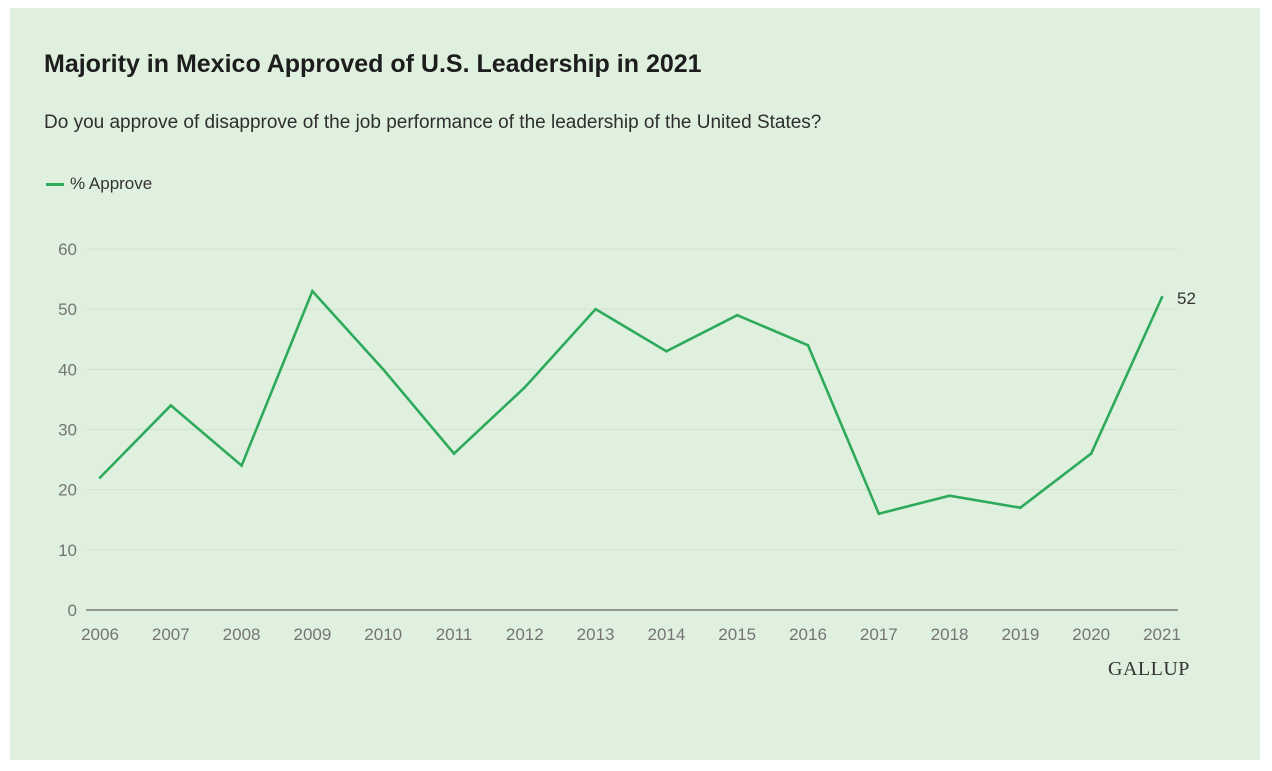  Describe the element at coordinates (737, 634) in the screenshot. I see `x-tick-label: 2015` at that location.